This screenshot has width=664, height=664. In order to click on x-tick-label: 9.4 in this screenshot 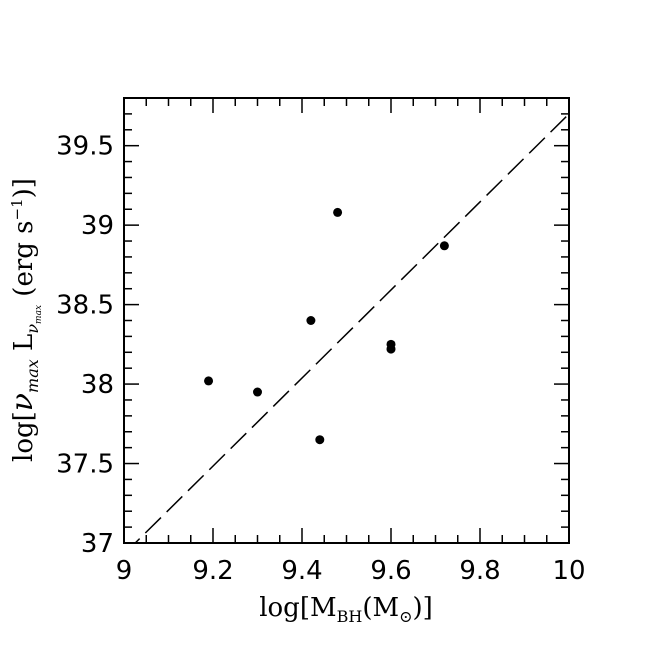, I will do `click(301, 571)`.